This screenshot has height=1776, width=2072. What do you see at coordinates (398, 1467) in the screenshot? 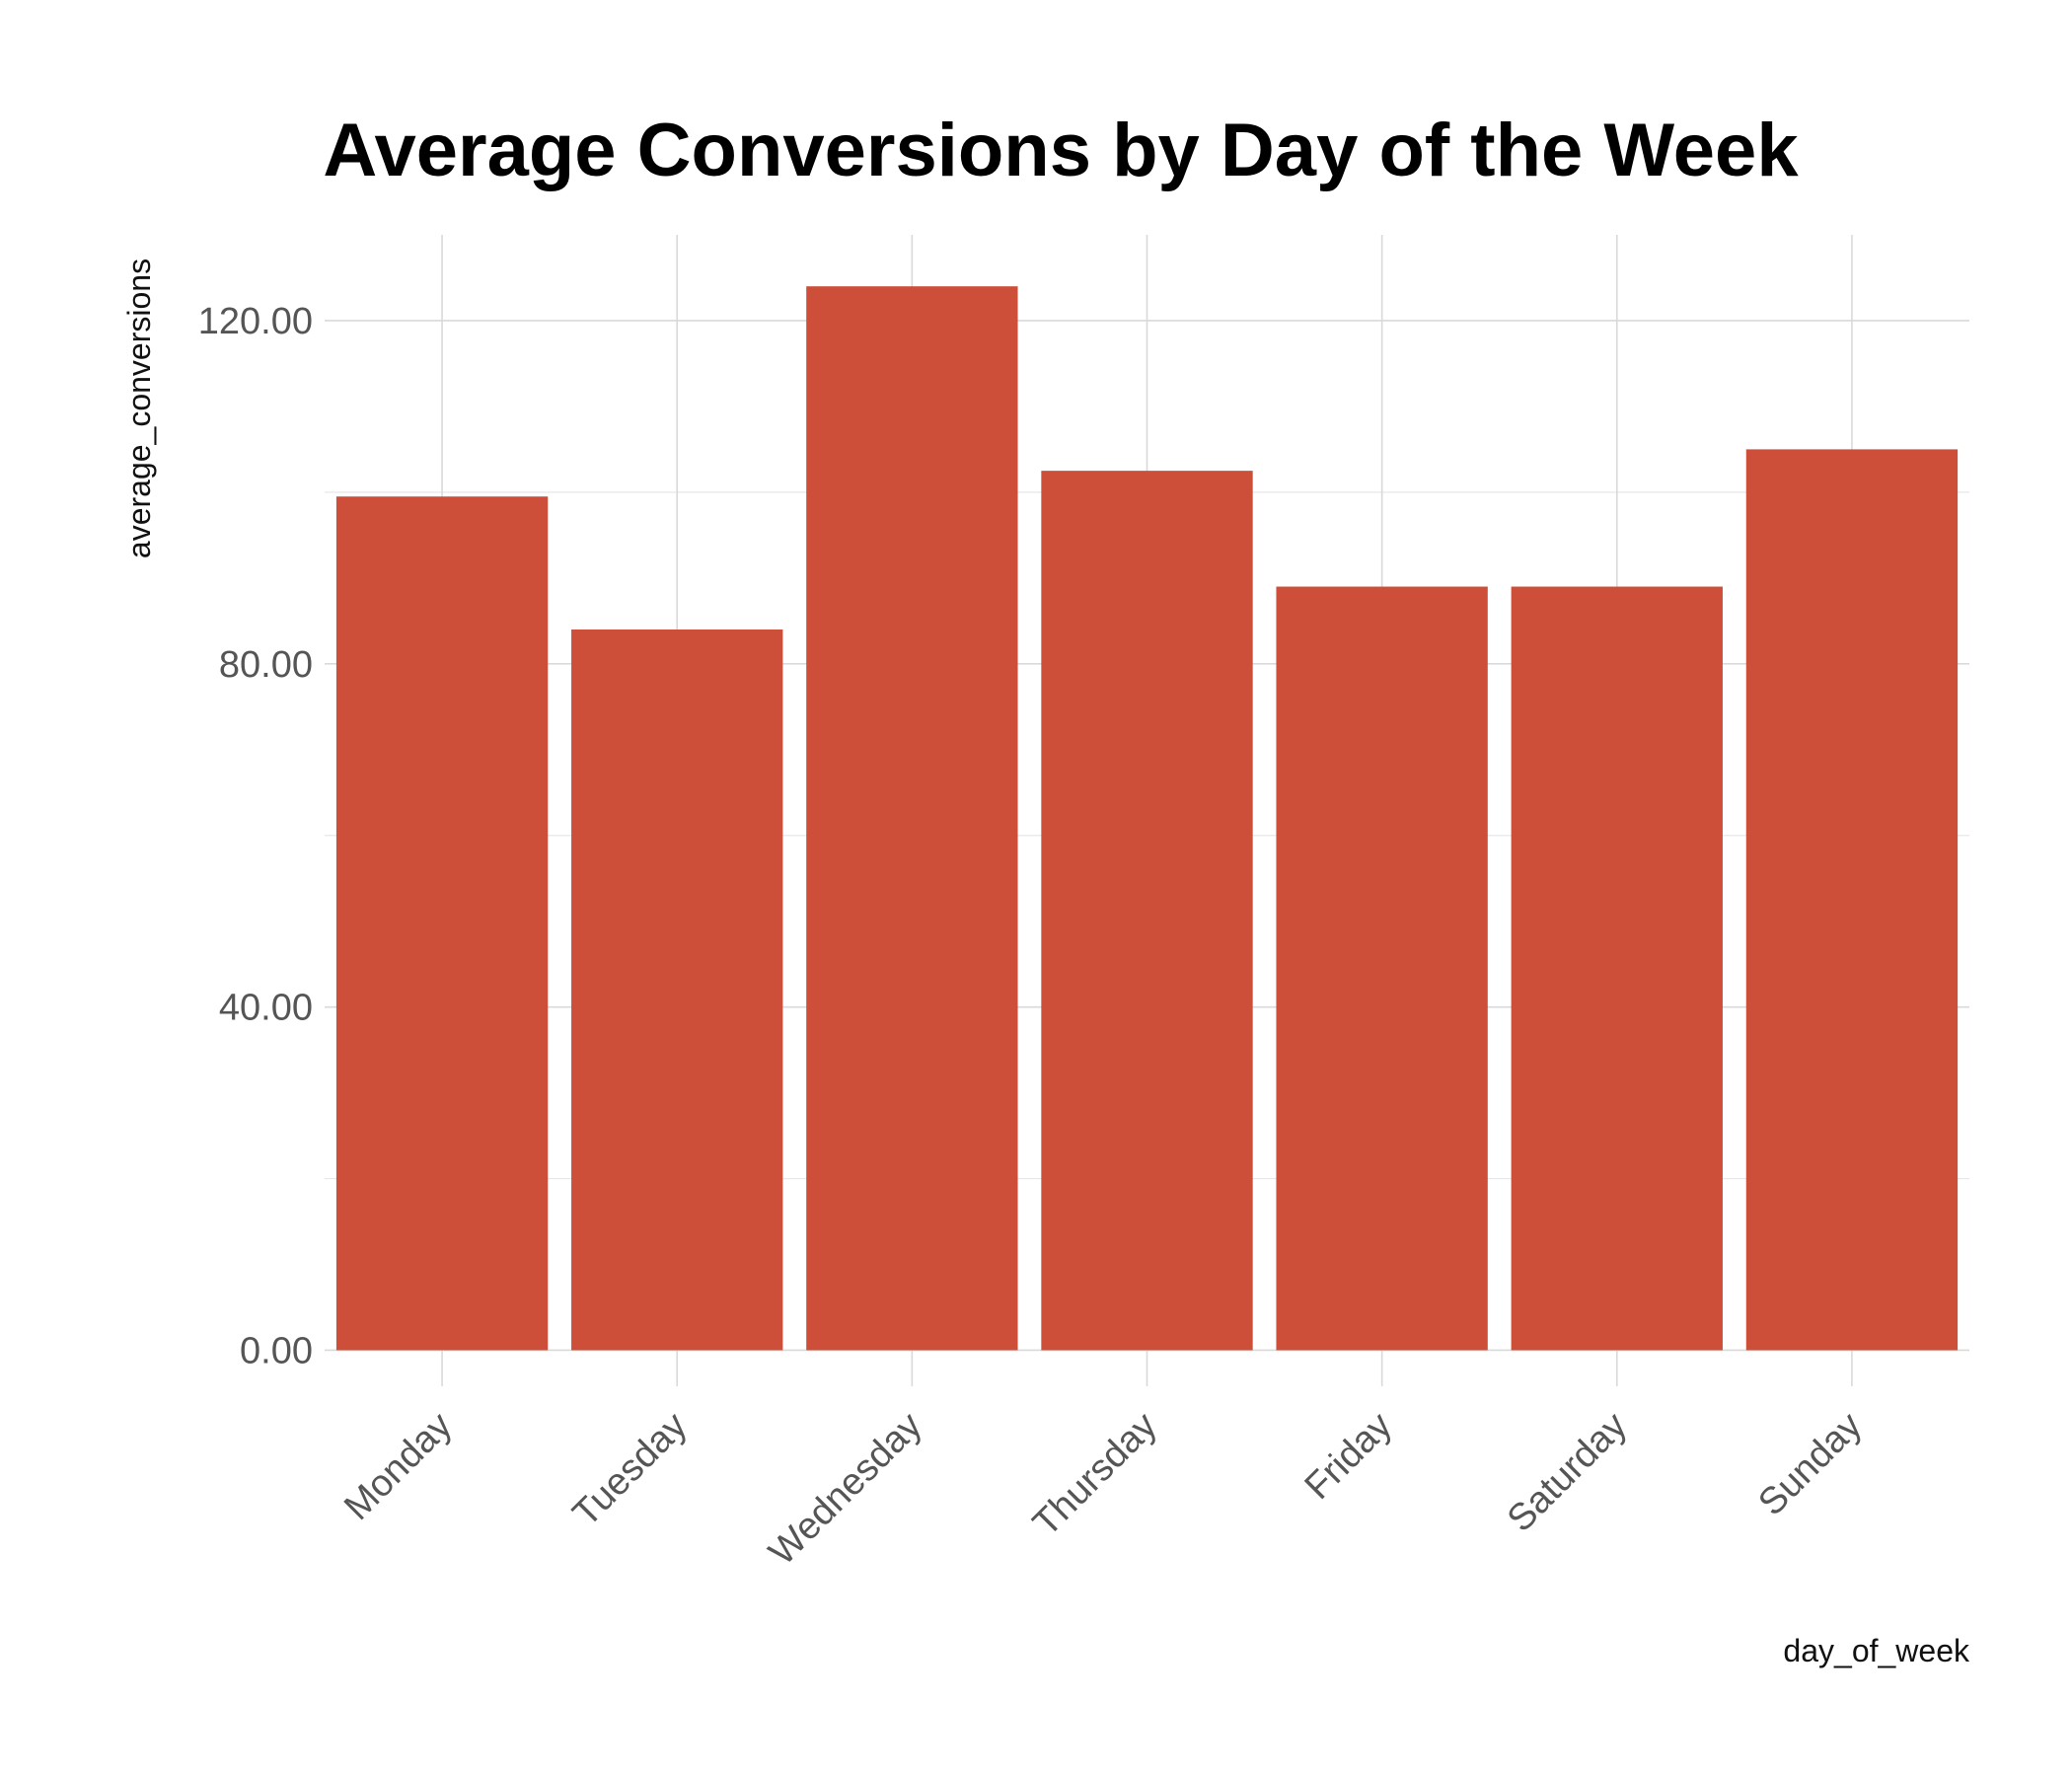
I see `x-tick-label: Monday` at bounding box center [398, 1467].